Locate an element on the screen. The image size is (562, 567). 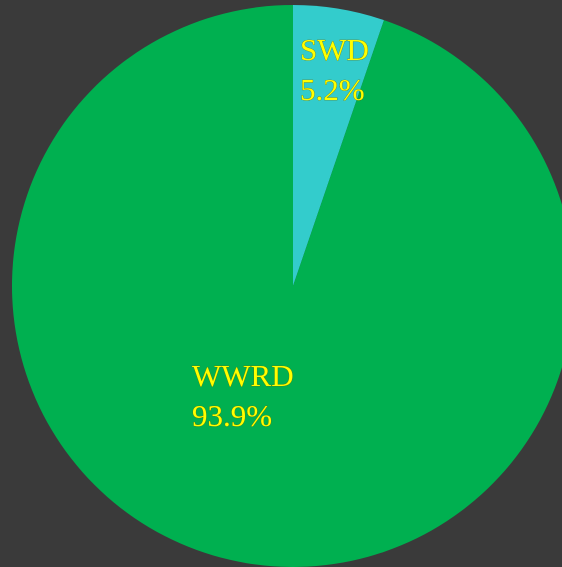
slice-category-label: WWRD is located at coordinates (243, 375).